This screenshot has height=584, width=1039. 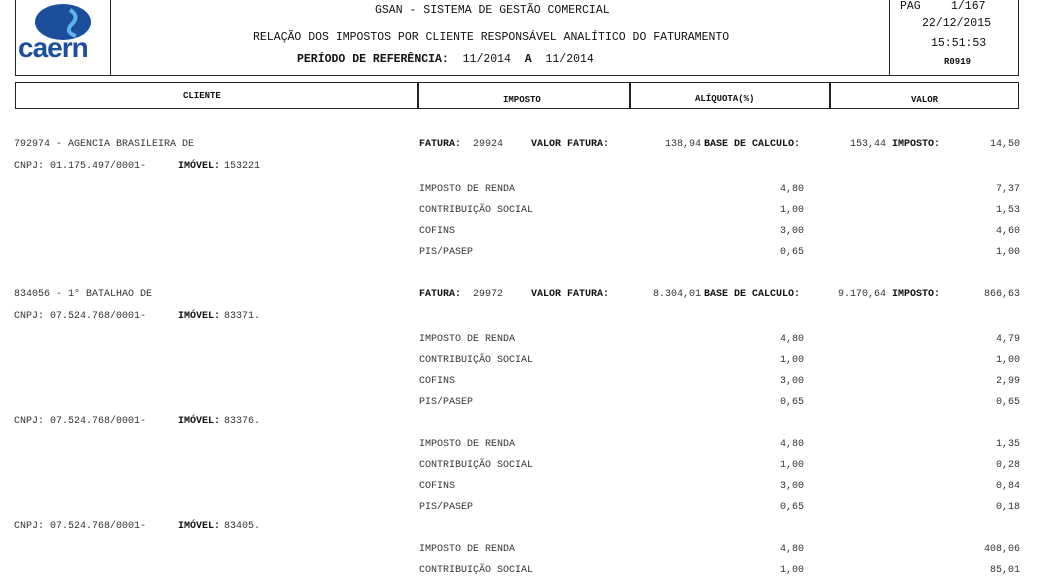 I want to click on tax-valor: 0,65, so click(x=1007, y=402).